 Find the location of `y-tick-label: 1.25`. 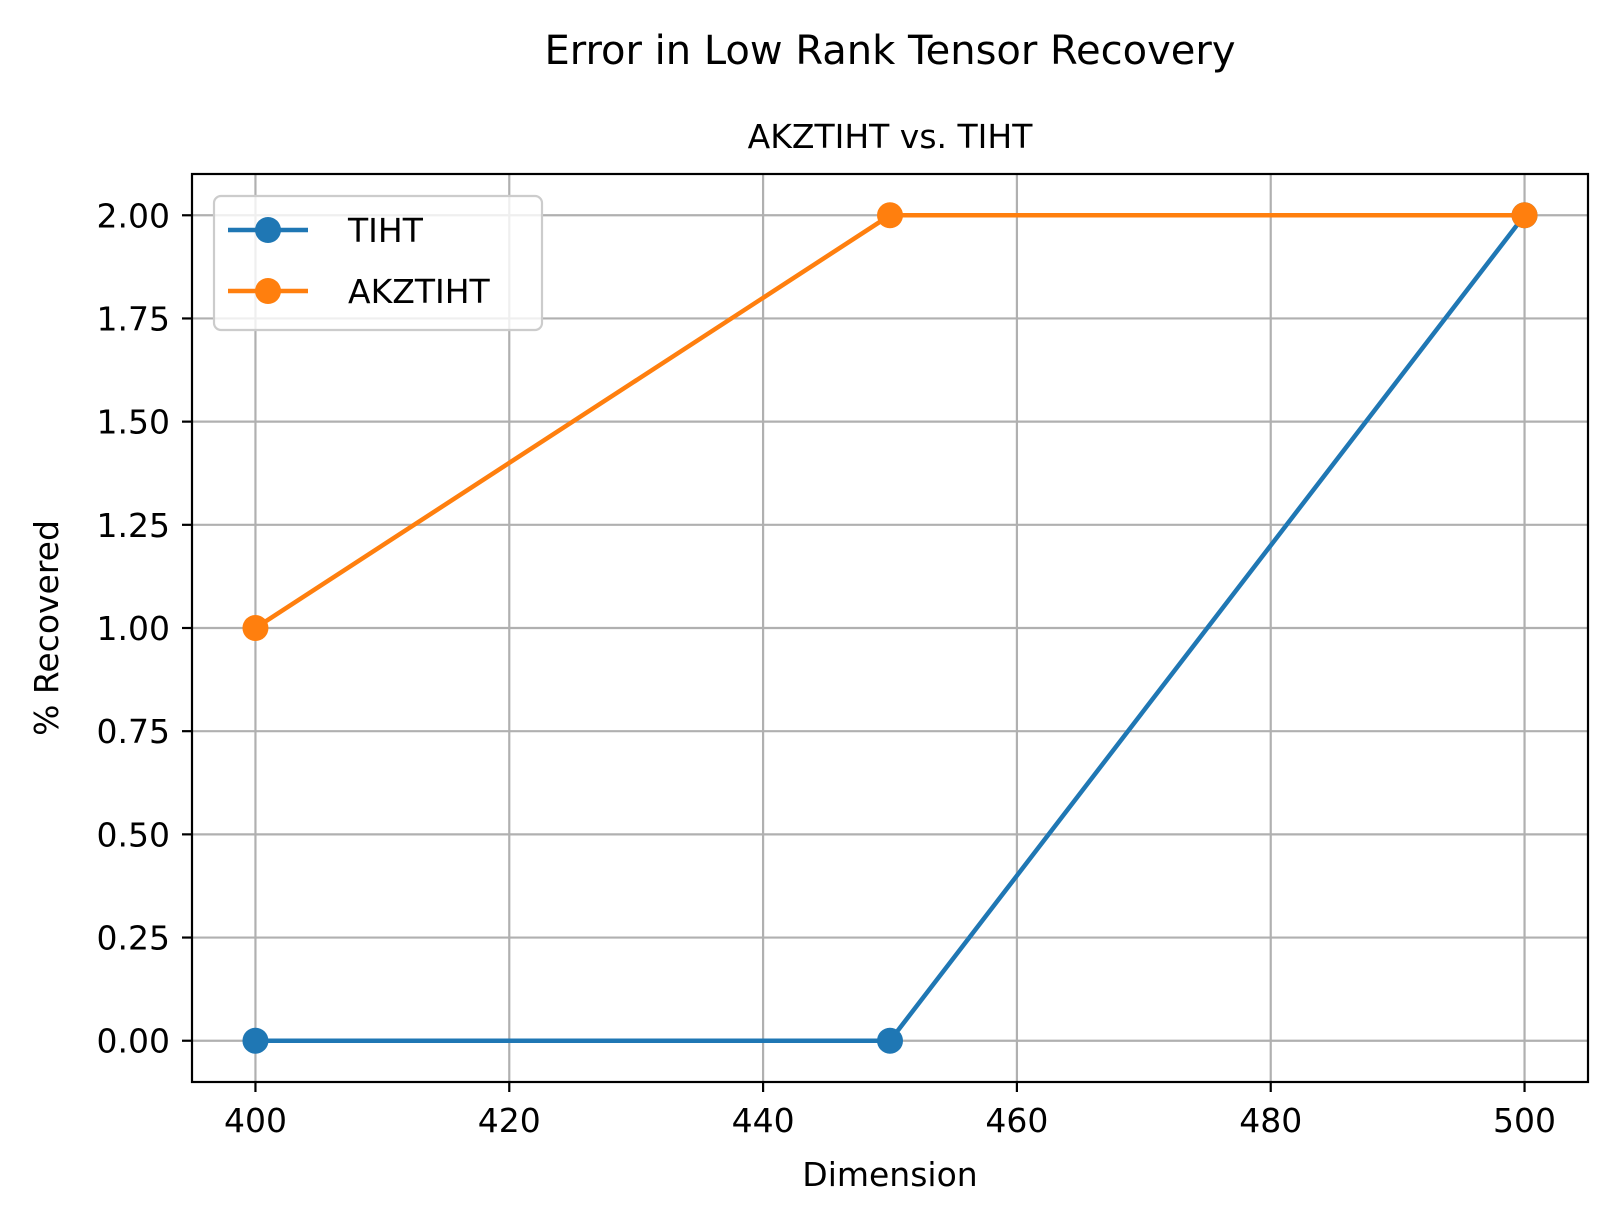

y-tick-label: 1.25 is located at coordinates (133, 525).